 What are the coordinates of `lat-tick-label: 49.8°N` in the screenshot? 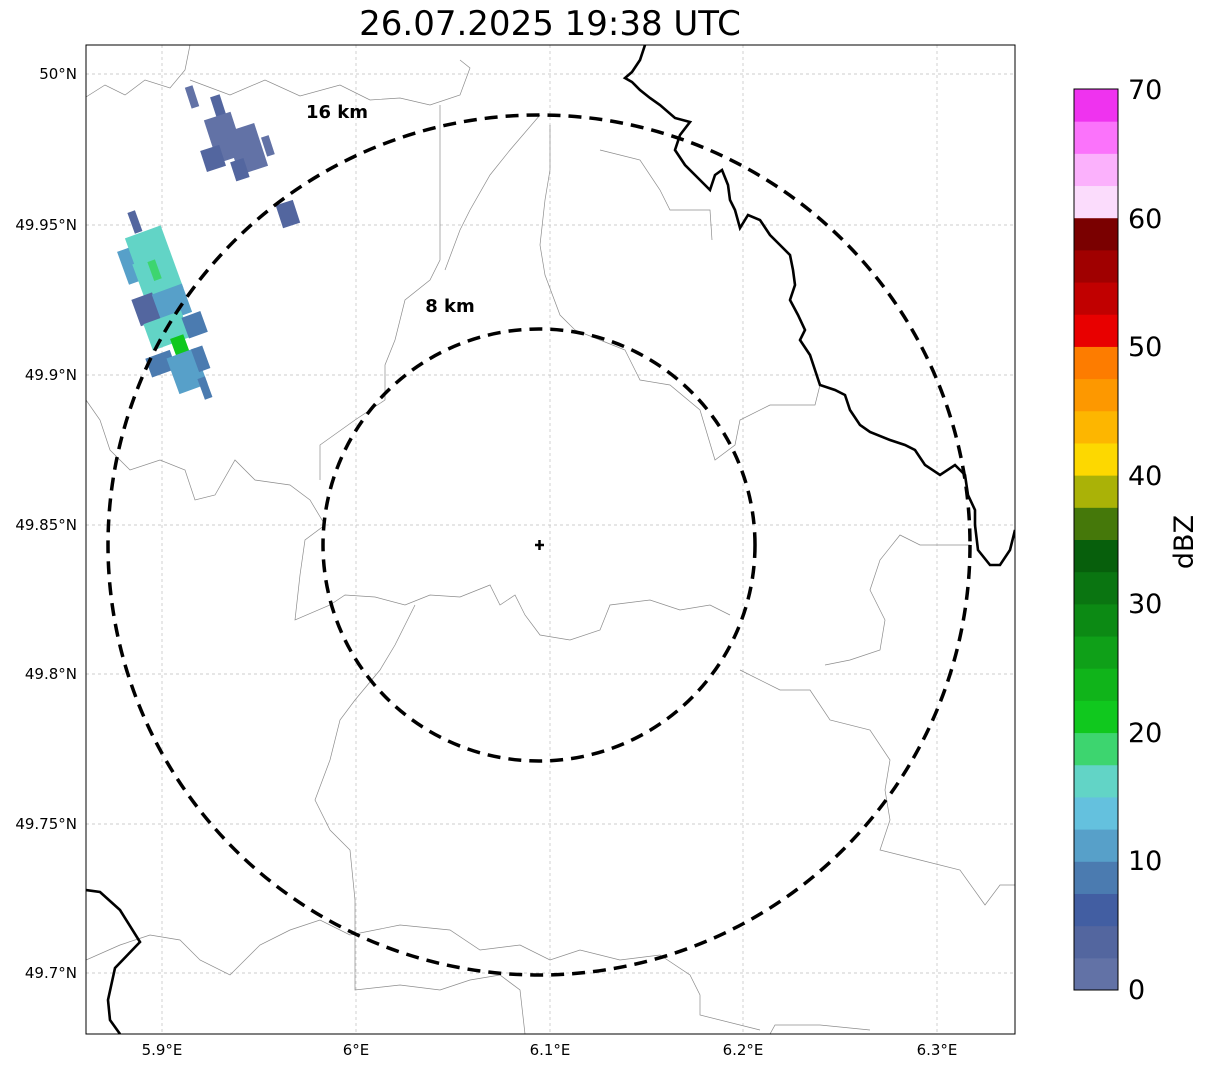 It's located at (51, 674).